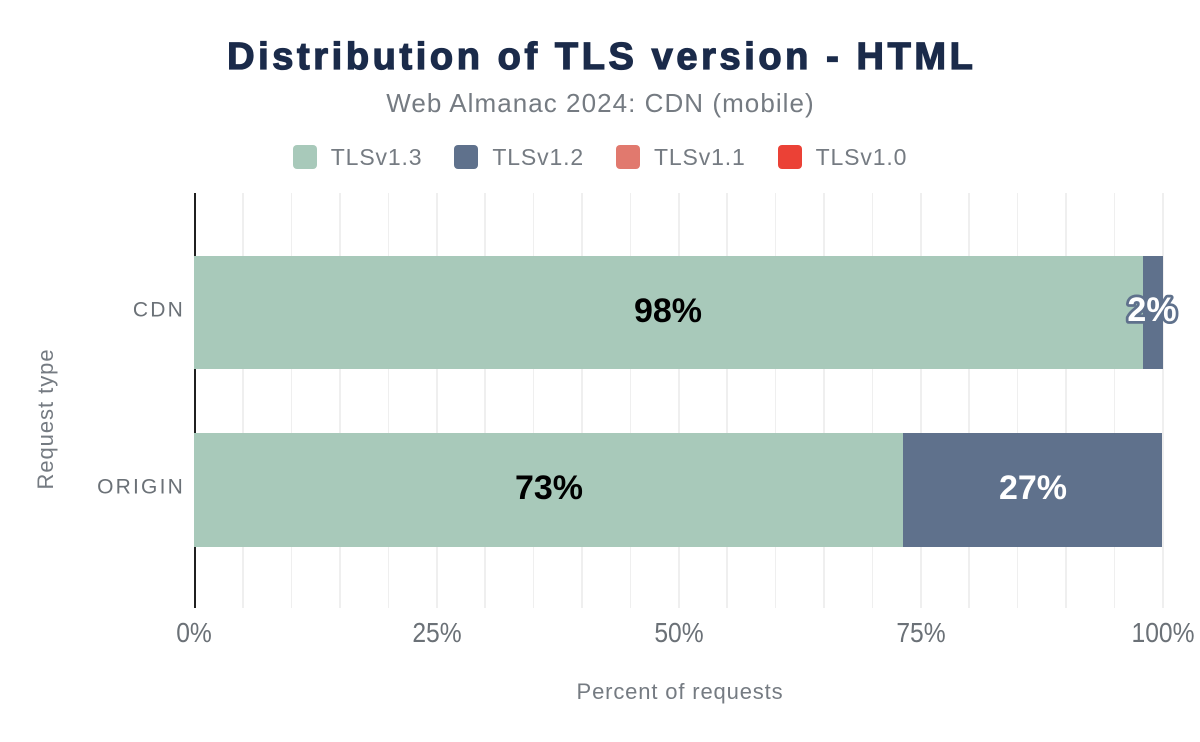 The image size is (1200, 742). What do you see at coordinates (1151, 310) in the screenshot?
I see `svg-text: 2%` at bounding box center [1151, 310].